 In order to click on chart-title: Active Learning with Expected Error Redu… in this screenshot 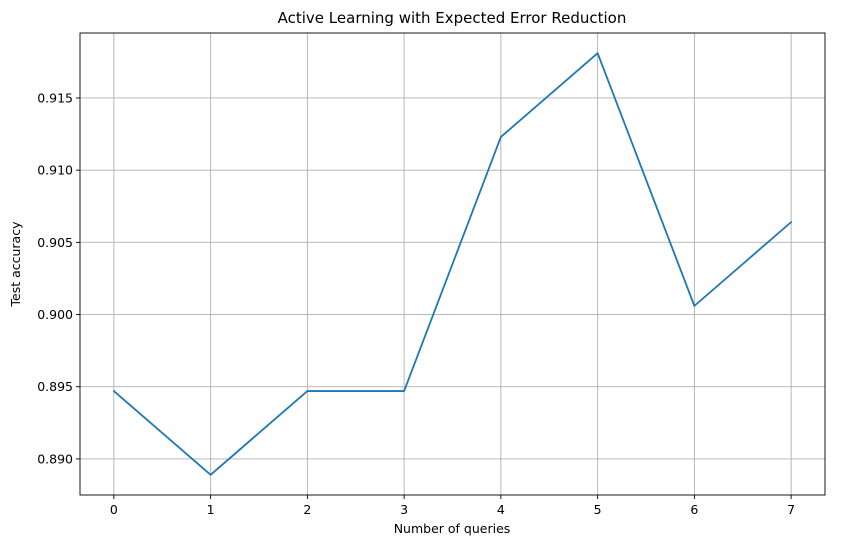, I will do `click(452, 18)`.